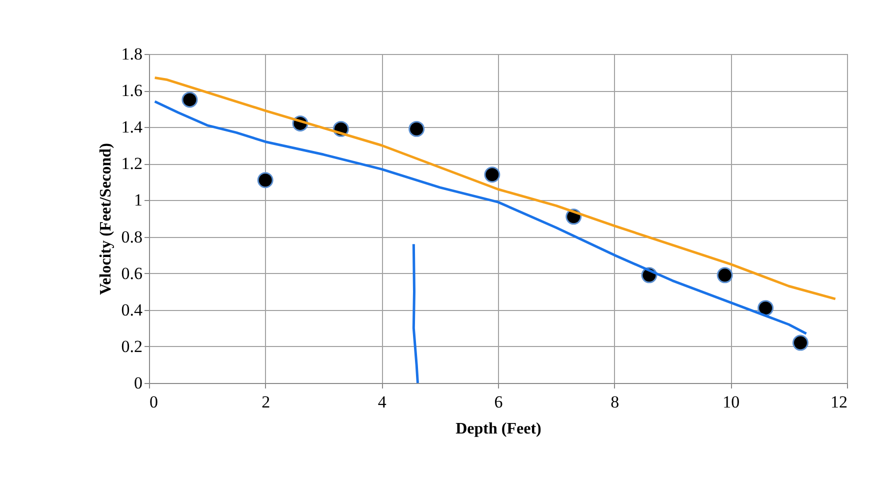 This screenshot has width=883, height=496. What do you see at coordinates (615, 402) in the screenshot?
I see `x-tick-label: 8` at bounding box center [615, 402].